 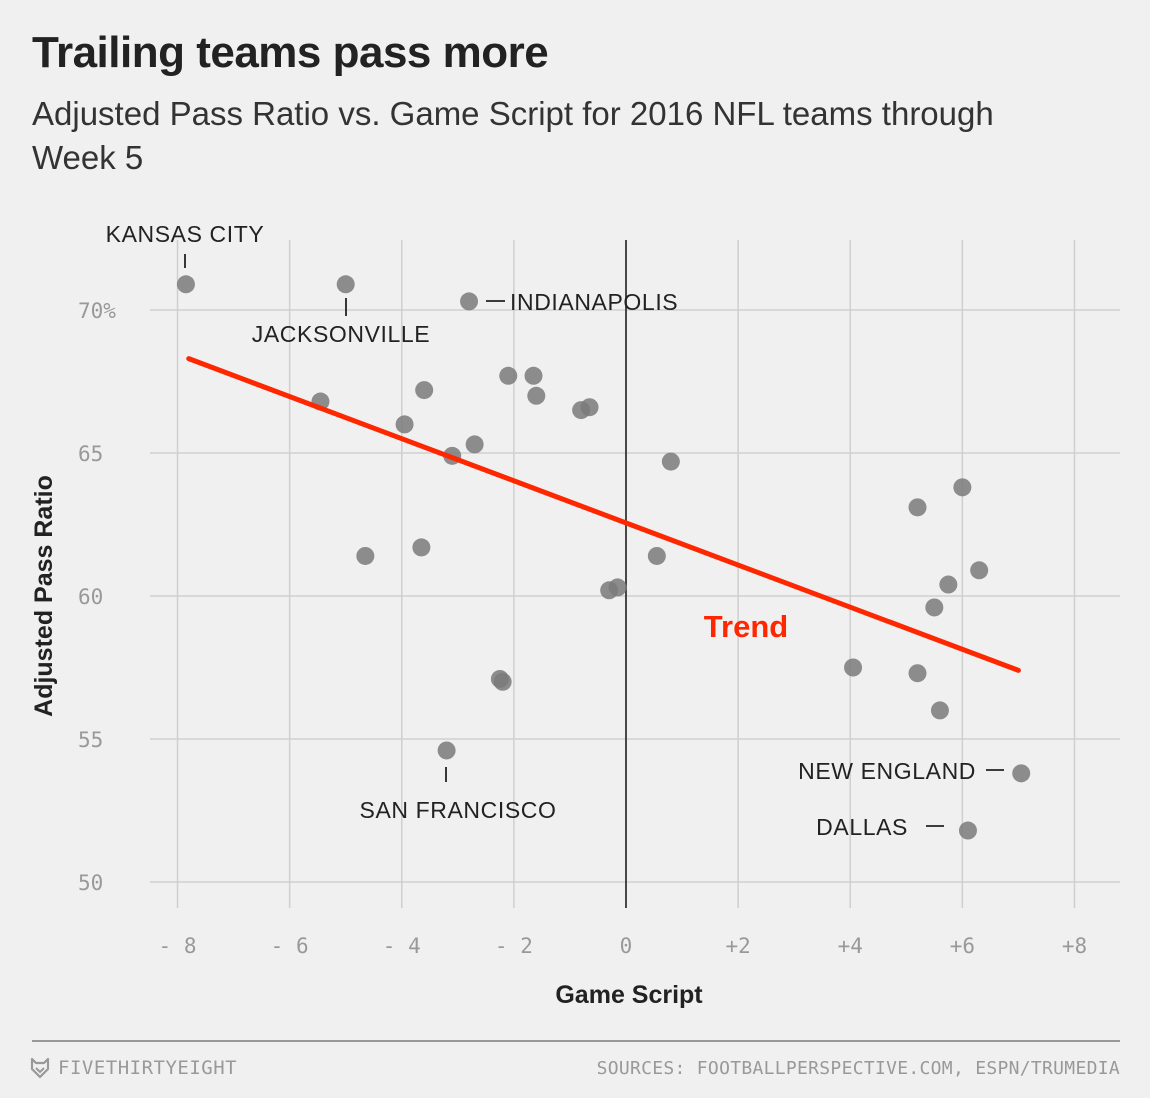 I want to click on x-tick-label: +6, so click(x=962, y=946).